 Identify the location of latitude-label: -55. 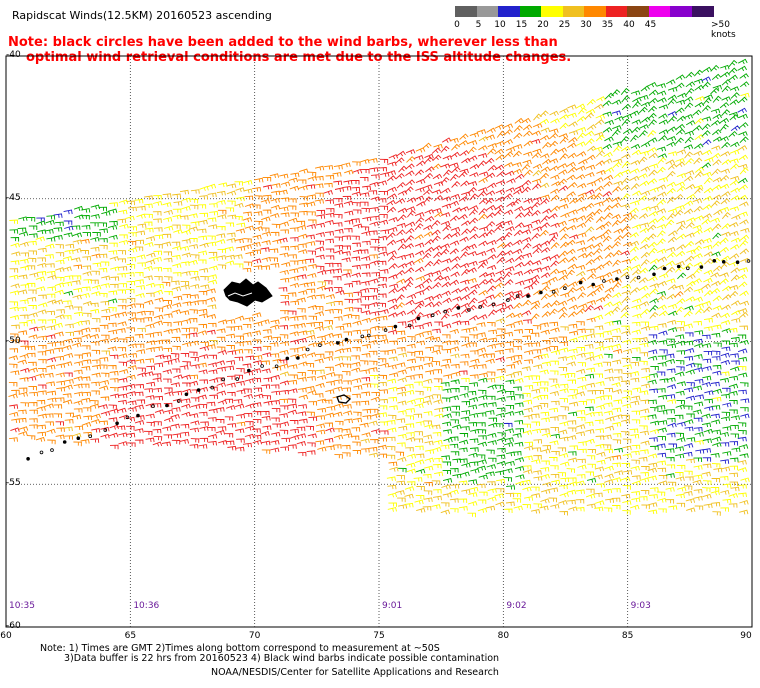
(13, 483).